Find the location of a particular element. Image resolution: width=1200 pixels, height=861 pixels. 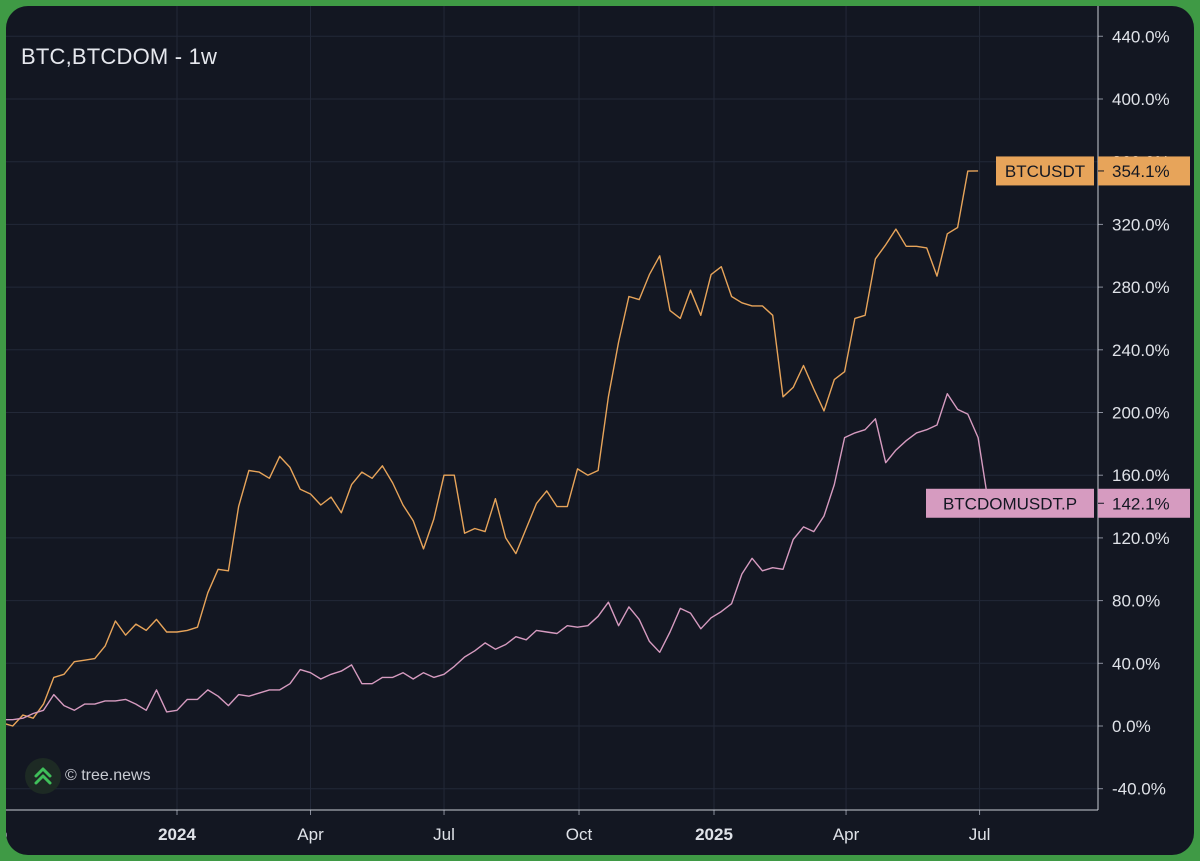

y-tick-label: 80.0% is located at coordinates (1136, 601).